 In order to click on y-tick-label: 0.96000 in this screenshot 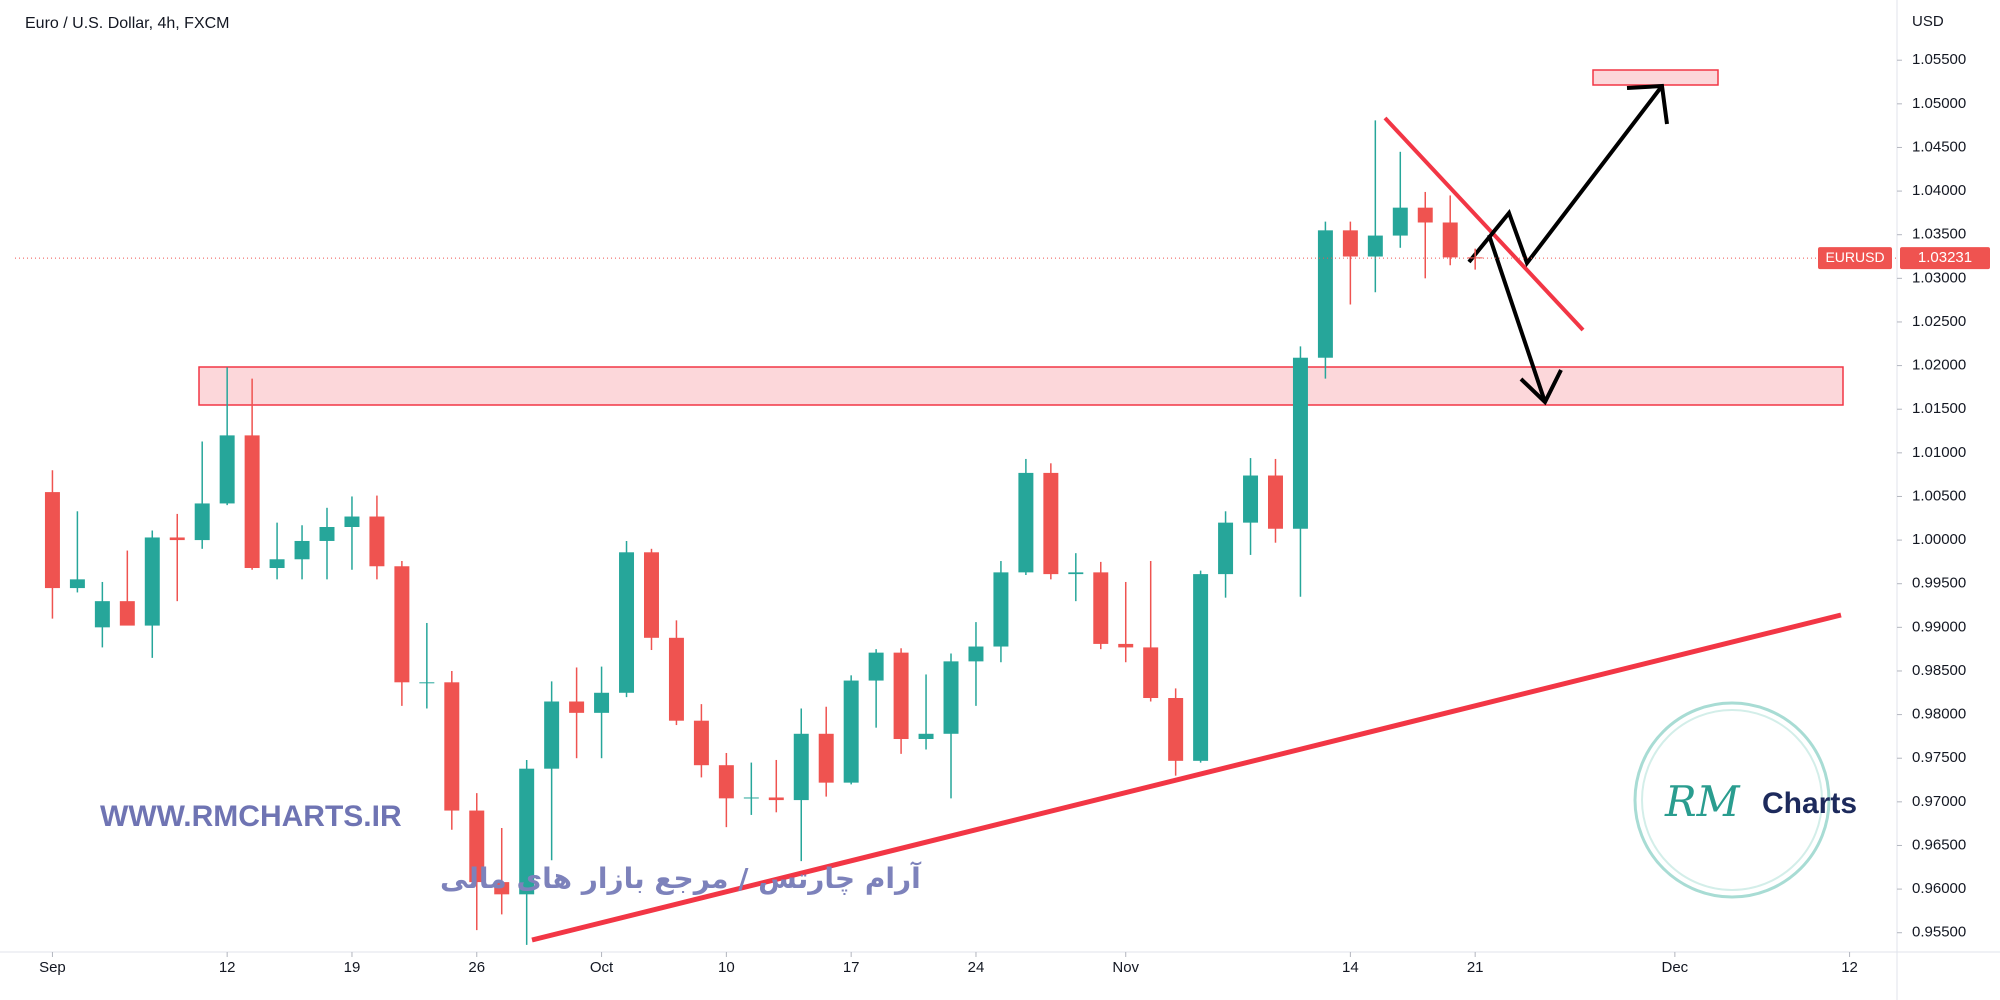, I will do `click(1939, 888)`.